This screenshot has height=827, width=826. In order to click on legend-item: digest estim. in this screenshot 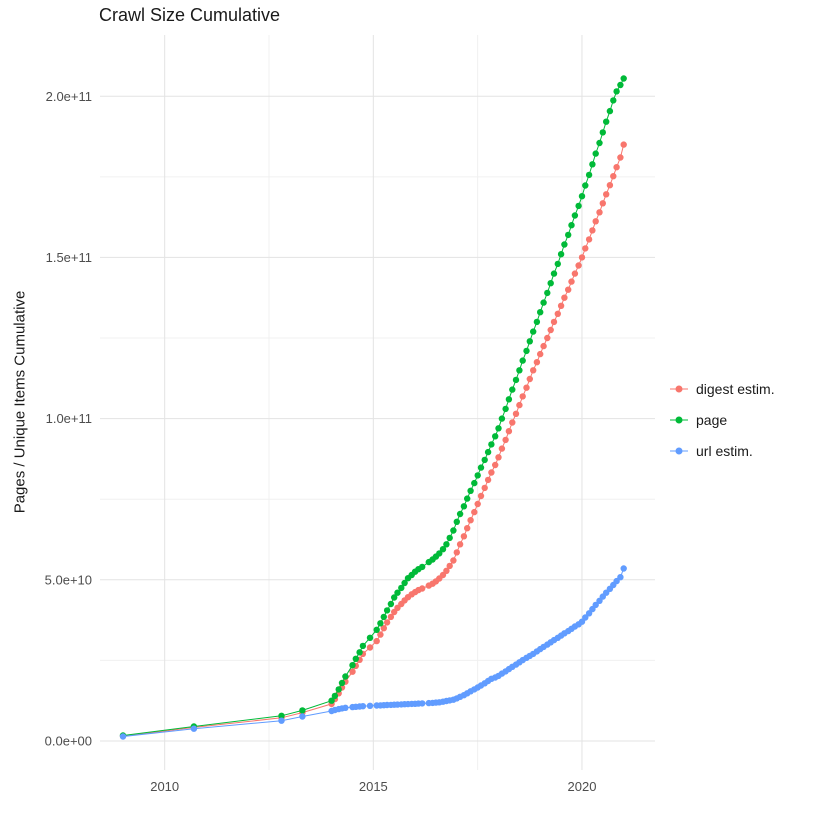, I will do `click(721, 389)`.